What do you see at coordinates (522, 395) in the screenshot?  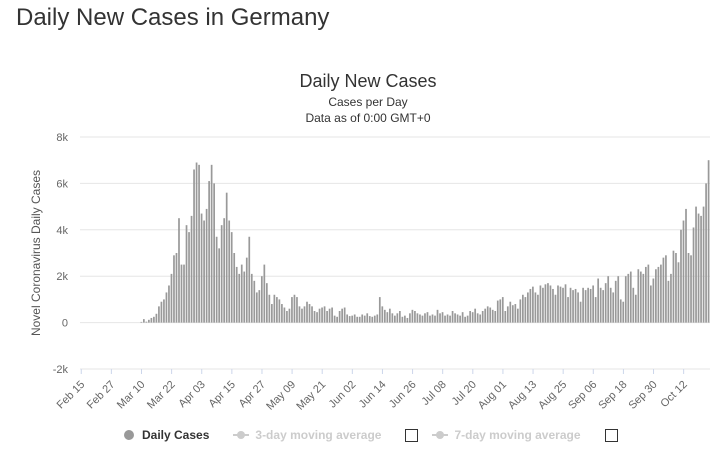 I see `x-tick-label: Aug 13` at bounding box center [522, 395].